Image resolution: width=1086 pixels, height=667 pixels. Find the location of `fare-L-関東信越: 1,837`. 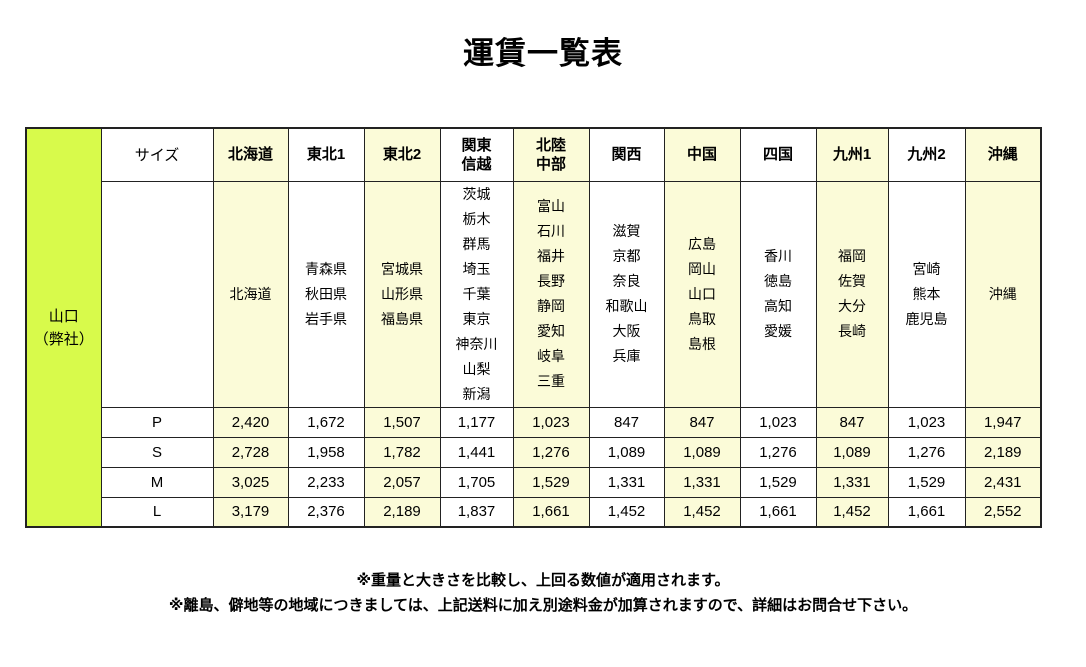

fare-L-関東信越: 1,837 is located at coordinates (476, 512).